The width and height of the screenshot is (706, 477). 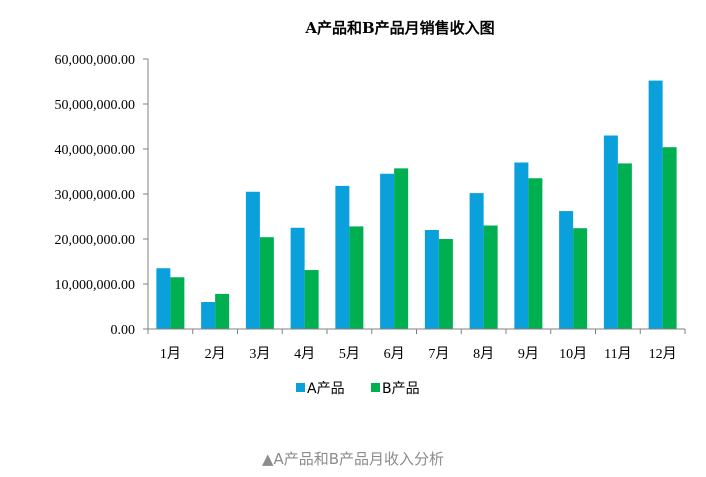 I want to click on x-tick-label: 2月, so click(x=215, y=354).